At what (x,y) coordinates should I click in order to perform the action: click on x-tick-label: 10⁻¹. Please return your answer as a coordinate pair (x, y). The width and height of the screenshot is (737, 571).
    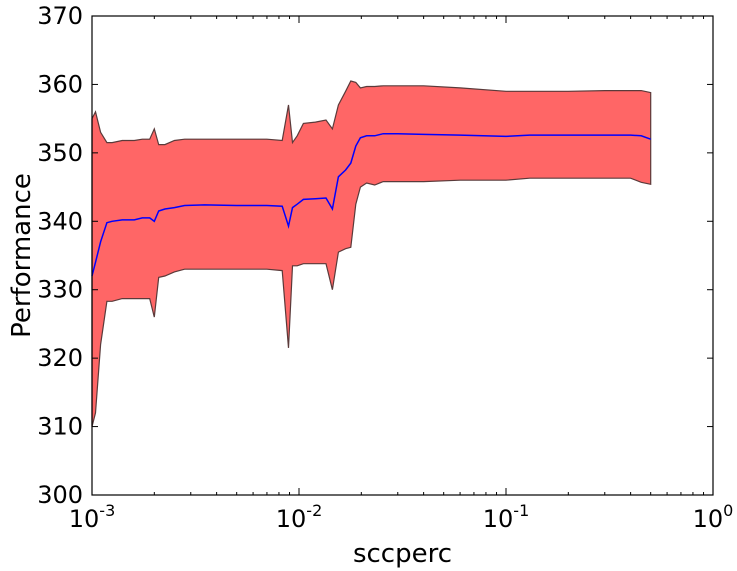
    Looking at the image, I should click on (506, 517).